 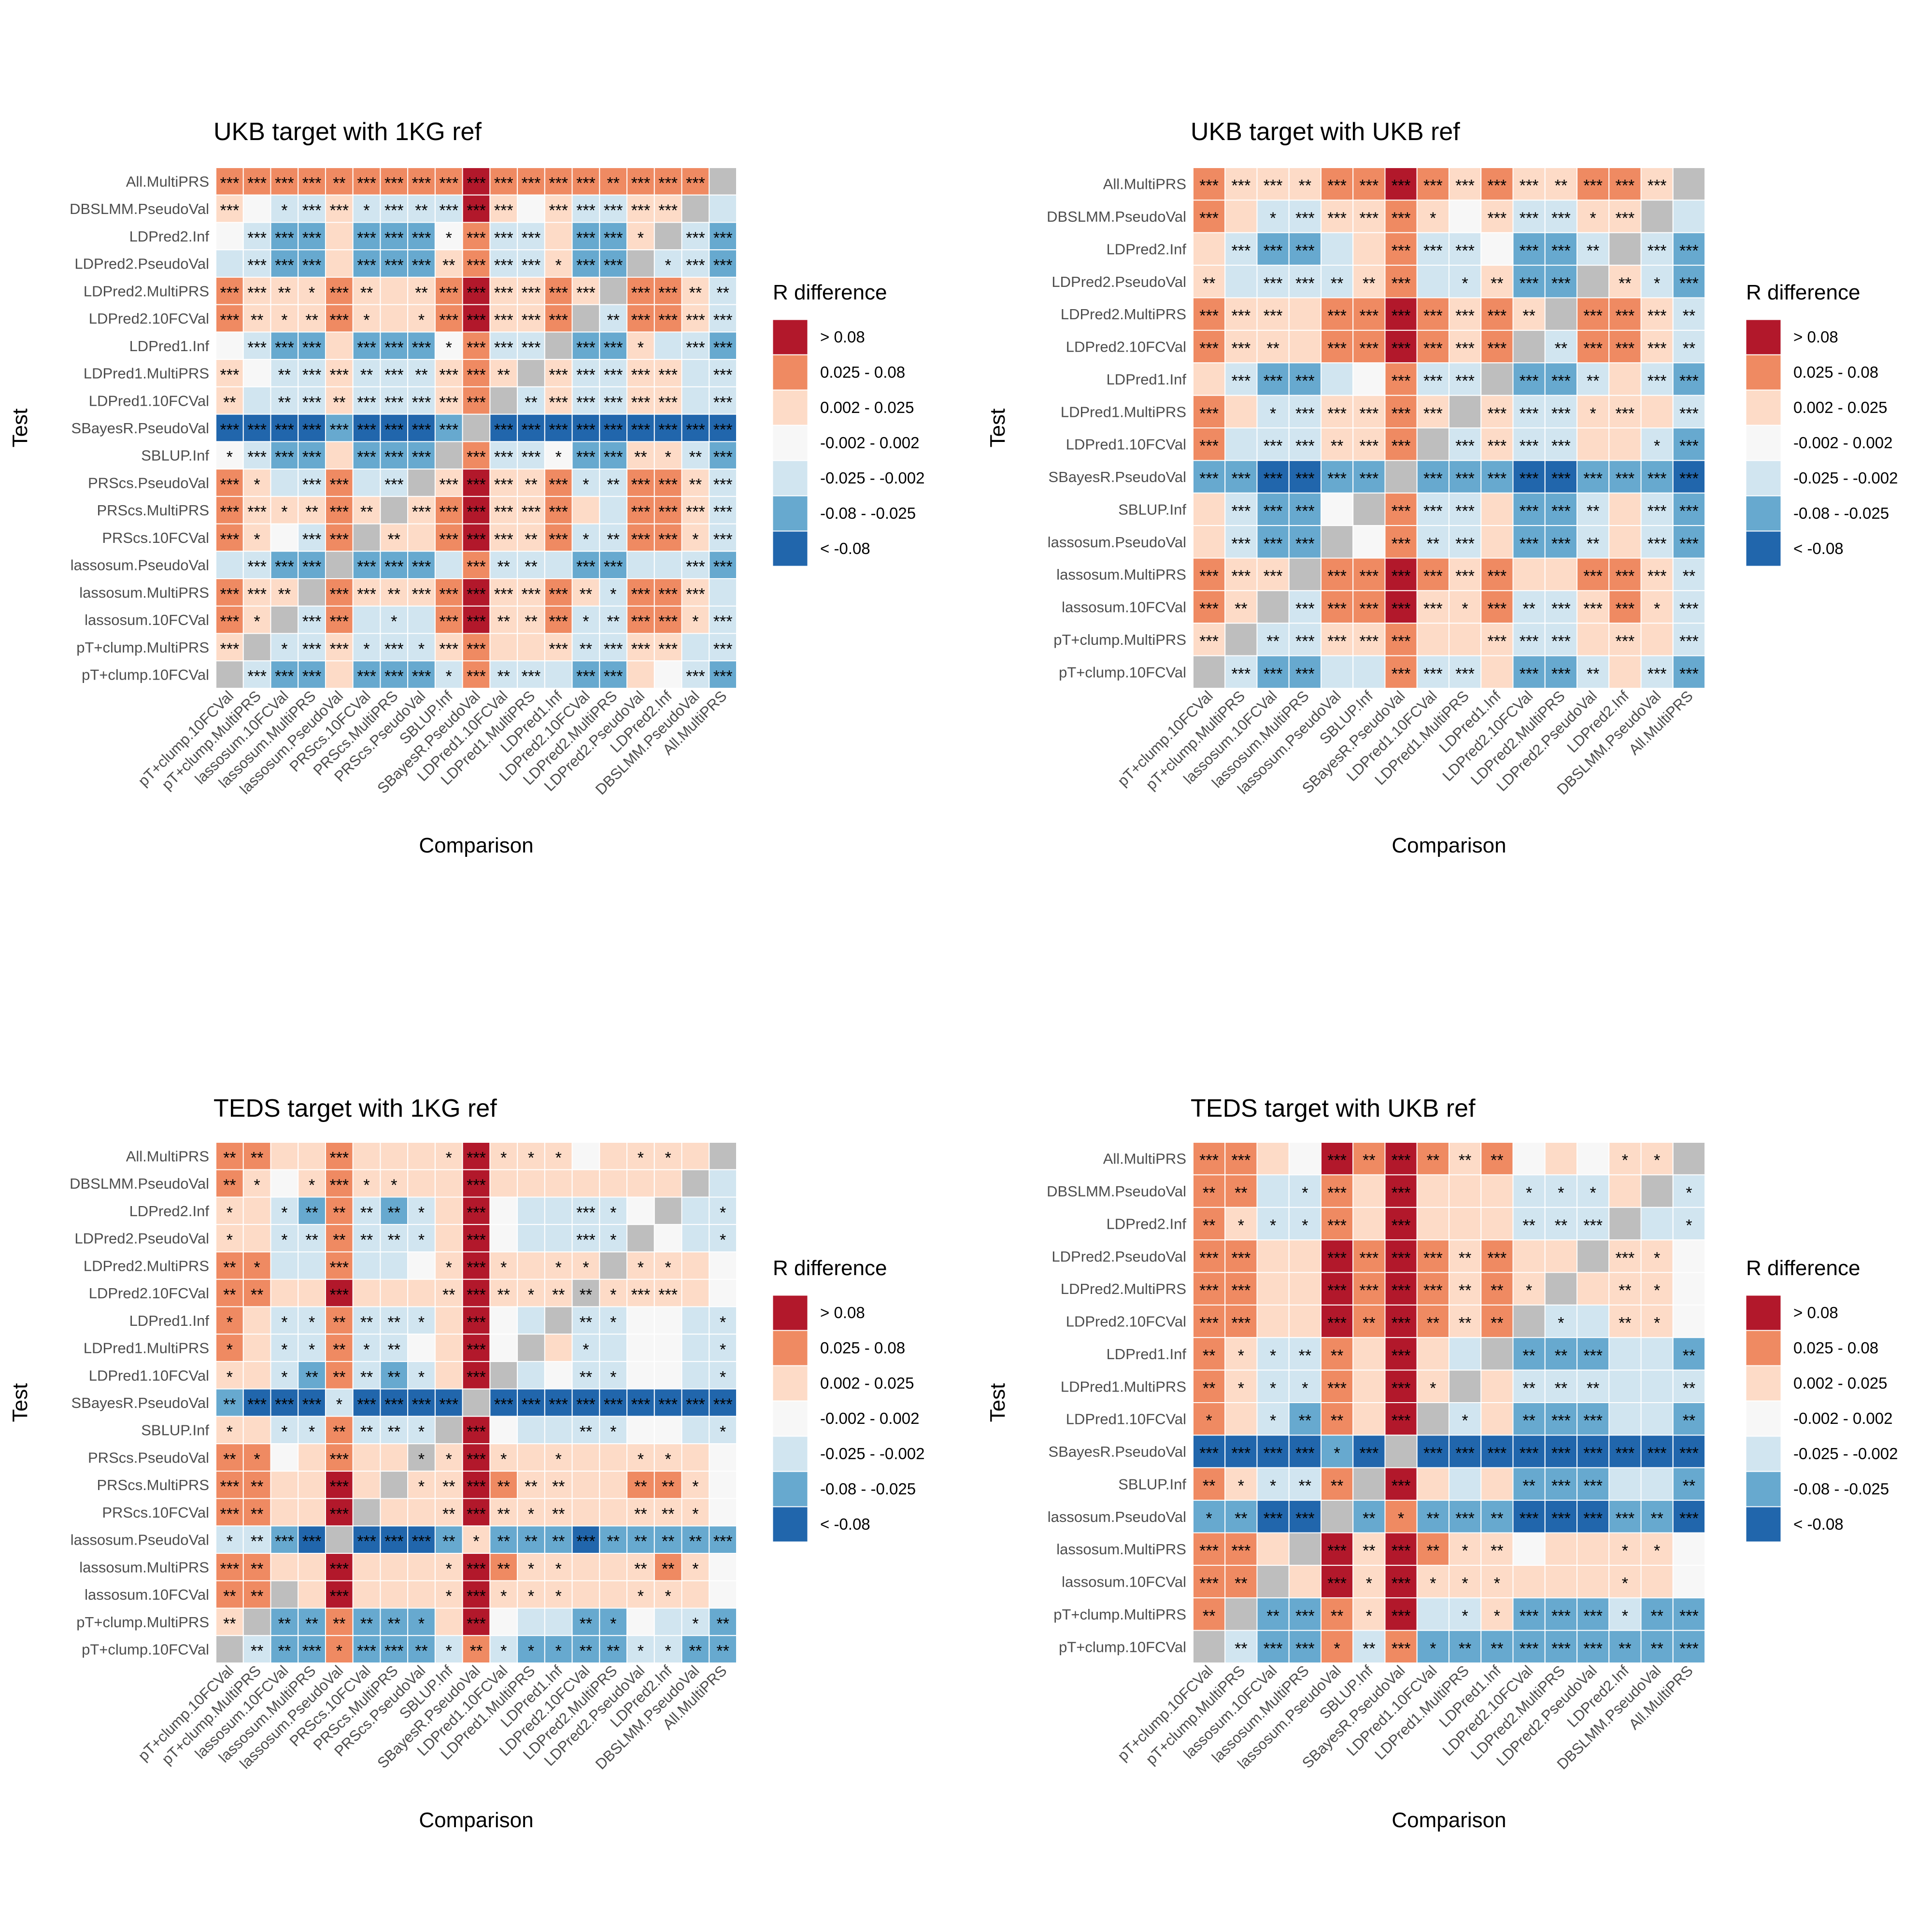 I want to click on y-tick-label: lassosum.MultiPRS, so click(x=144, y=592).